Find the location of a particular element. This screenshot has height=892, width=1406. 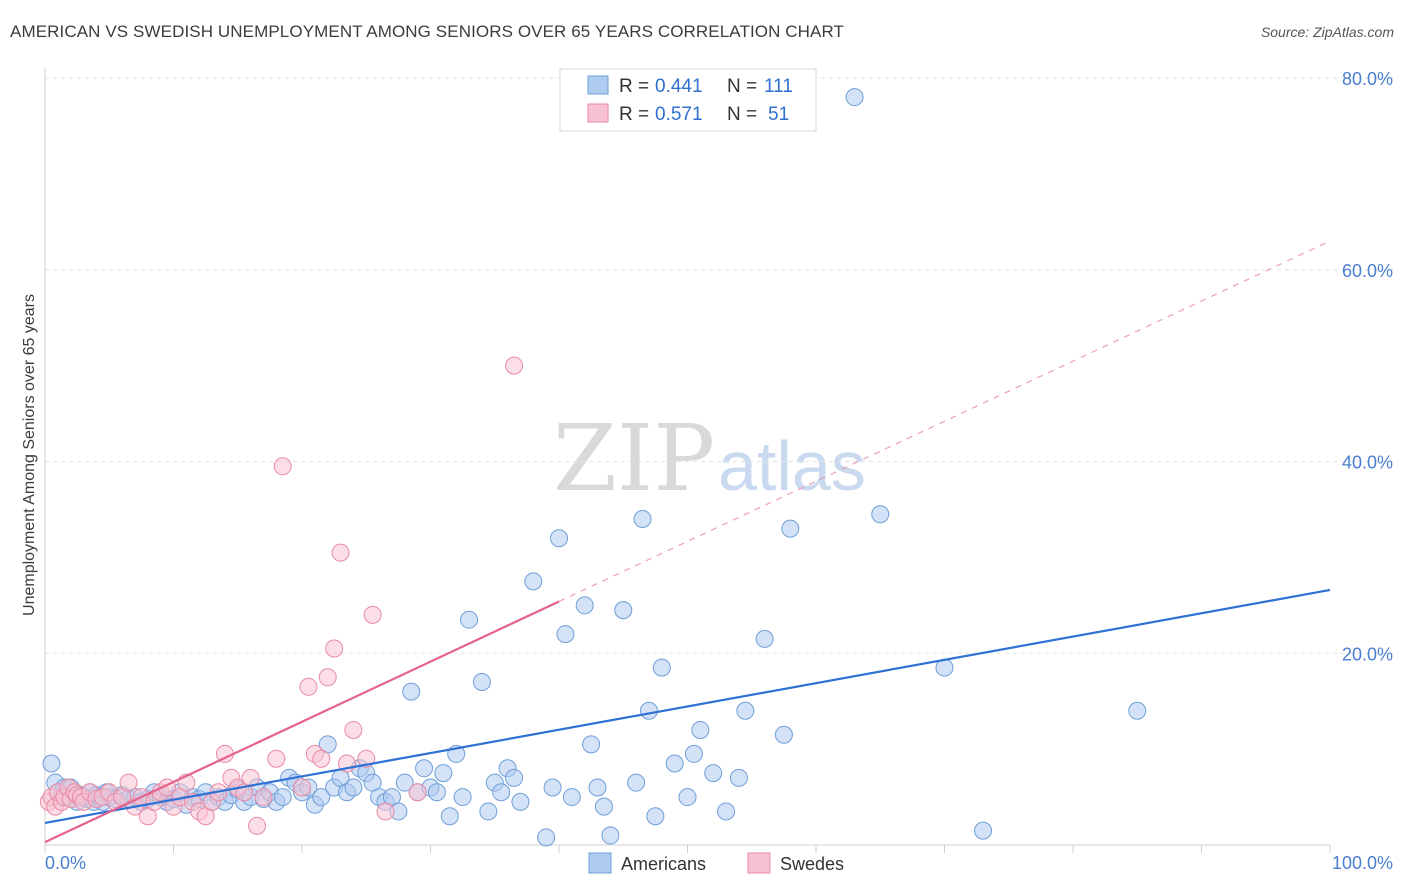

legend-bottom: Americans Swedes is located at coordinates (716, 863).